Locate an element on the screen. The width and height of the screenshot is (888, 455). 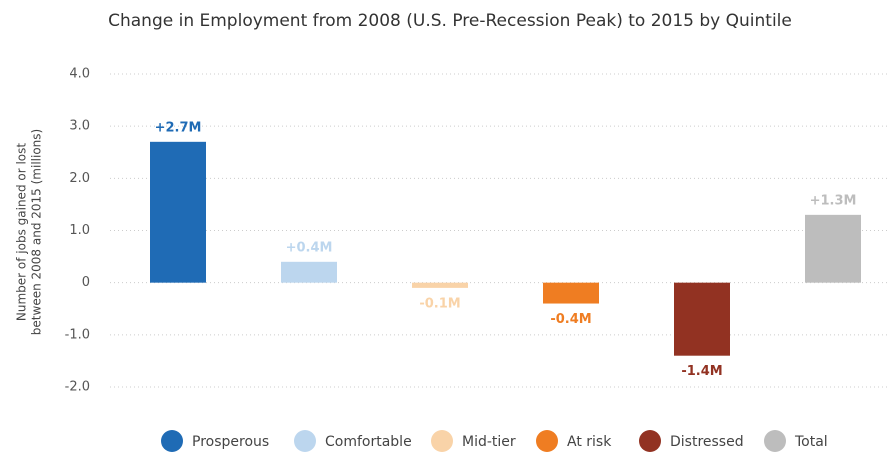
value-label: +0.4M is located at coordinates (309, 247).